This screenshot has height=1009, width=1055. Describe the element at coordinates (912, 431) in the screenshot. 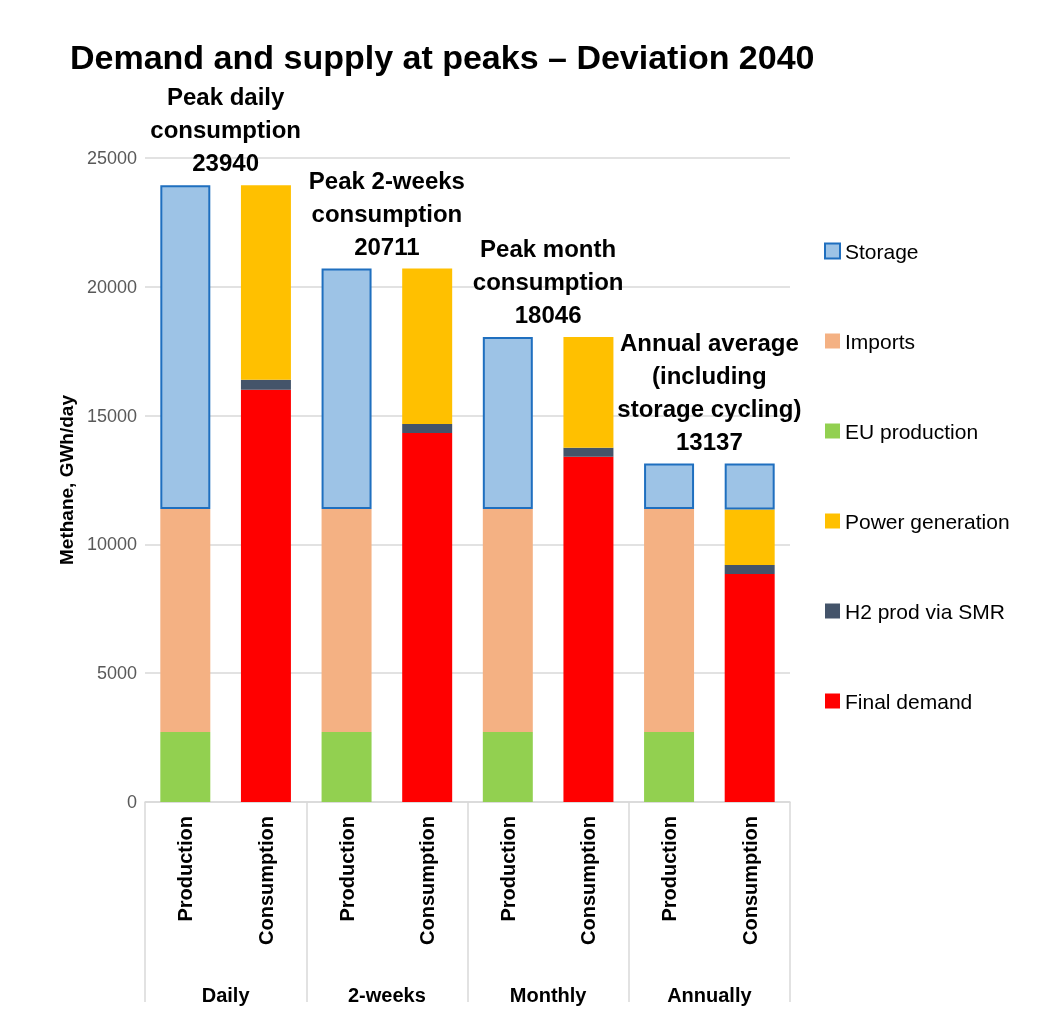

I see `legend-label: EU production` at that location.